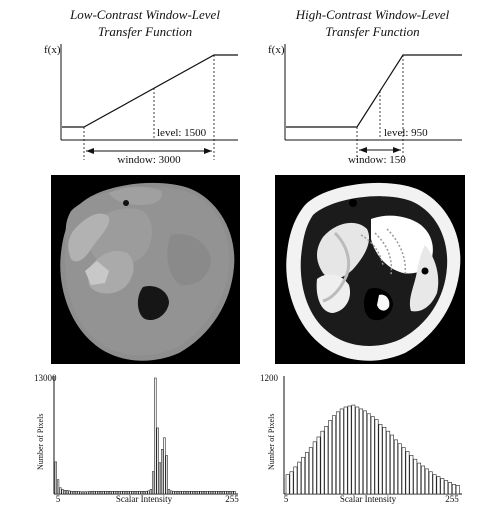  I want to click on right-fx-label: f(x), so click(276, 50).